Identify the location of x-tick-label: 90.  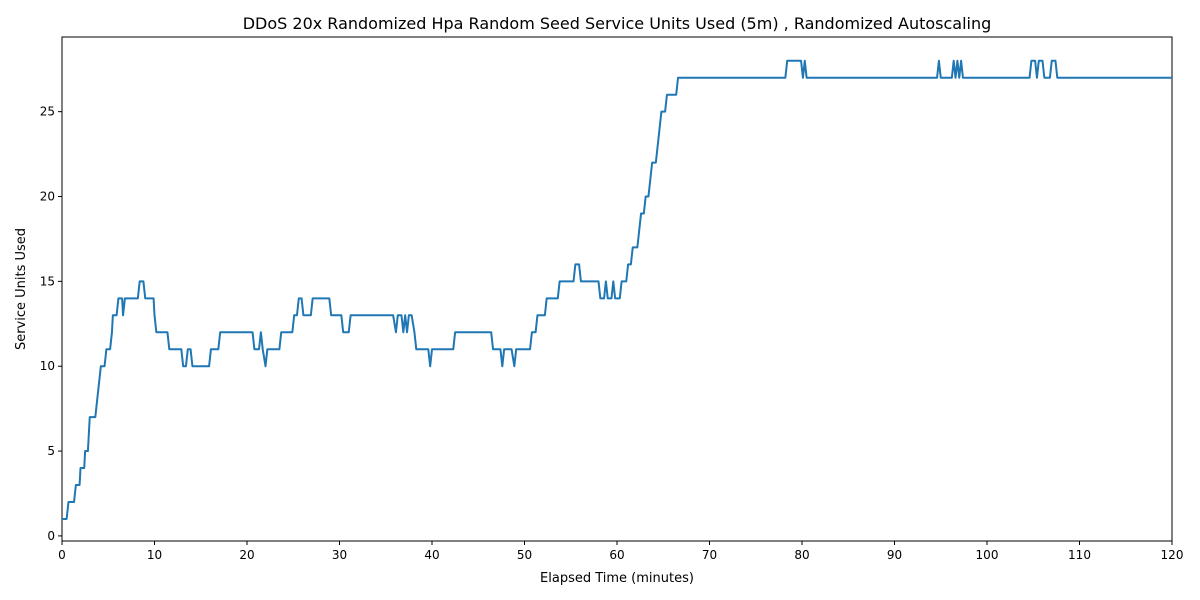
(894, 555).